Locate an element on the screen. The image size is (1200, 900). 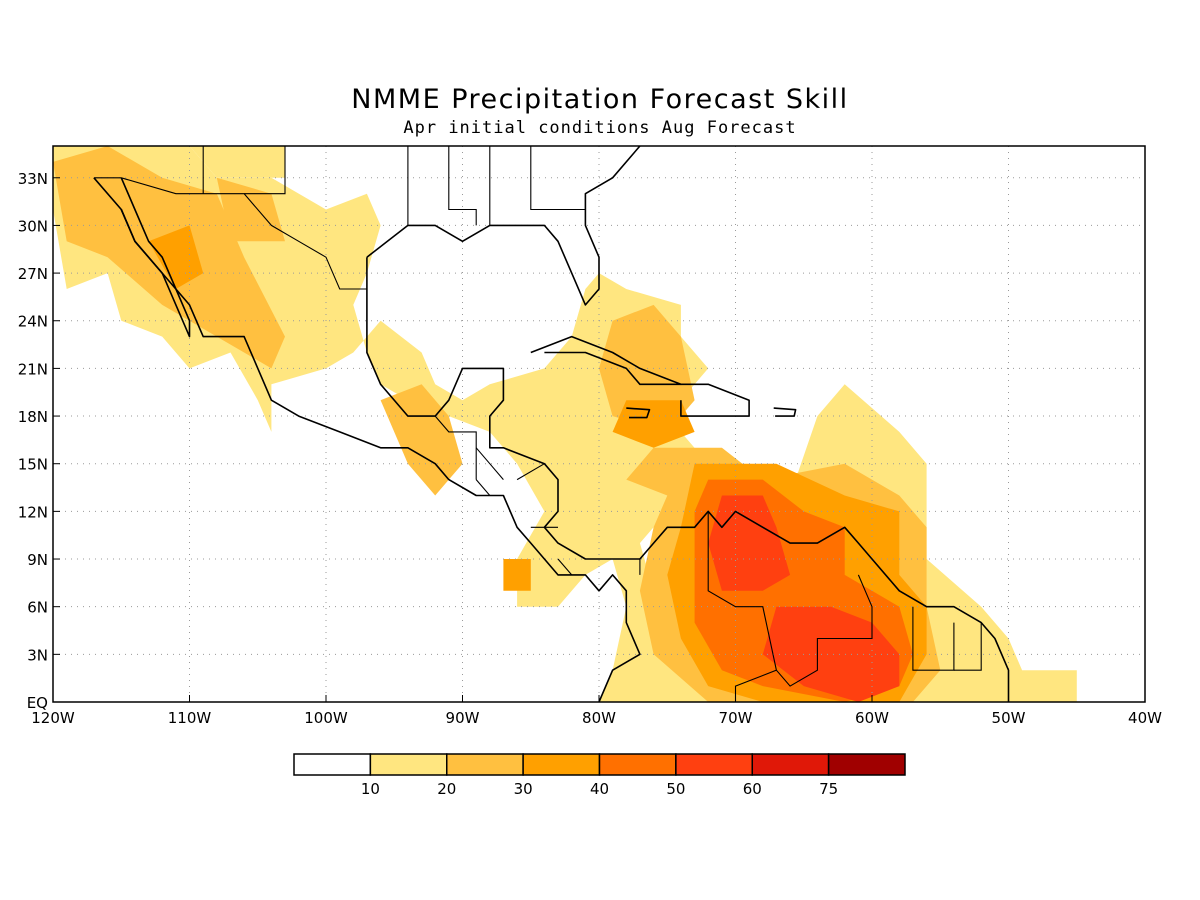
x-tick-label: 70W is located at coordinates (736, 718).